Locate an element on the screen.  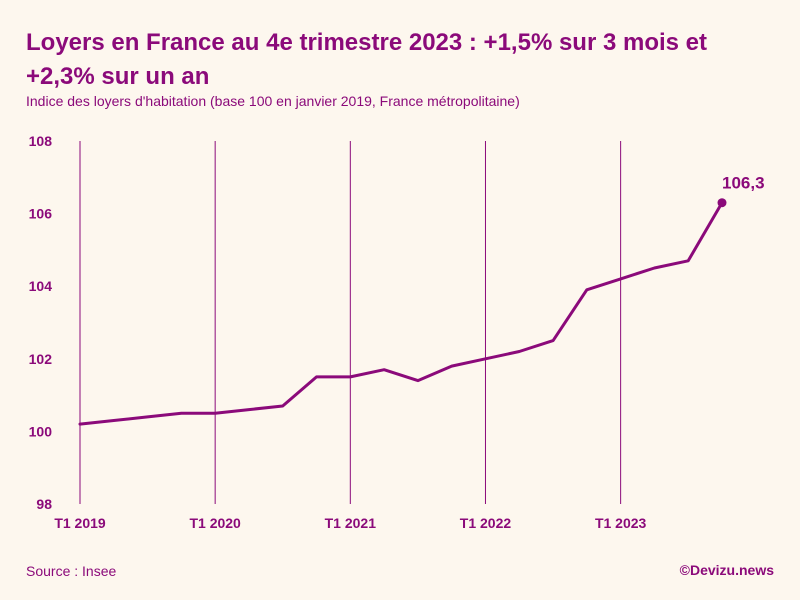
y-tick-label: 98 is located at coordinates (44, 504).